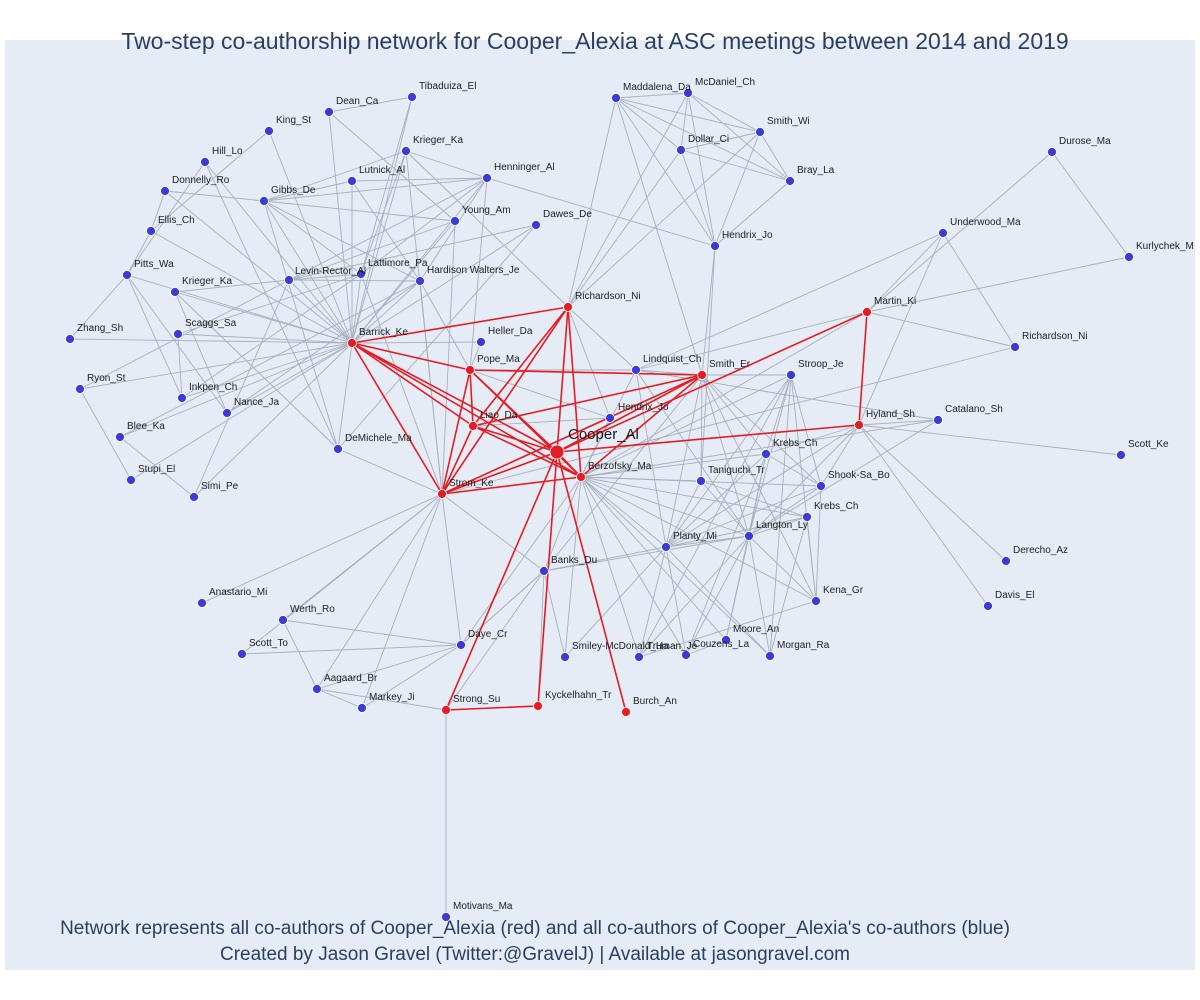 This screenshot has width=1200, height=1000. I want to click on node-werth-ro, so click(283, 620).